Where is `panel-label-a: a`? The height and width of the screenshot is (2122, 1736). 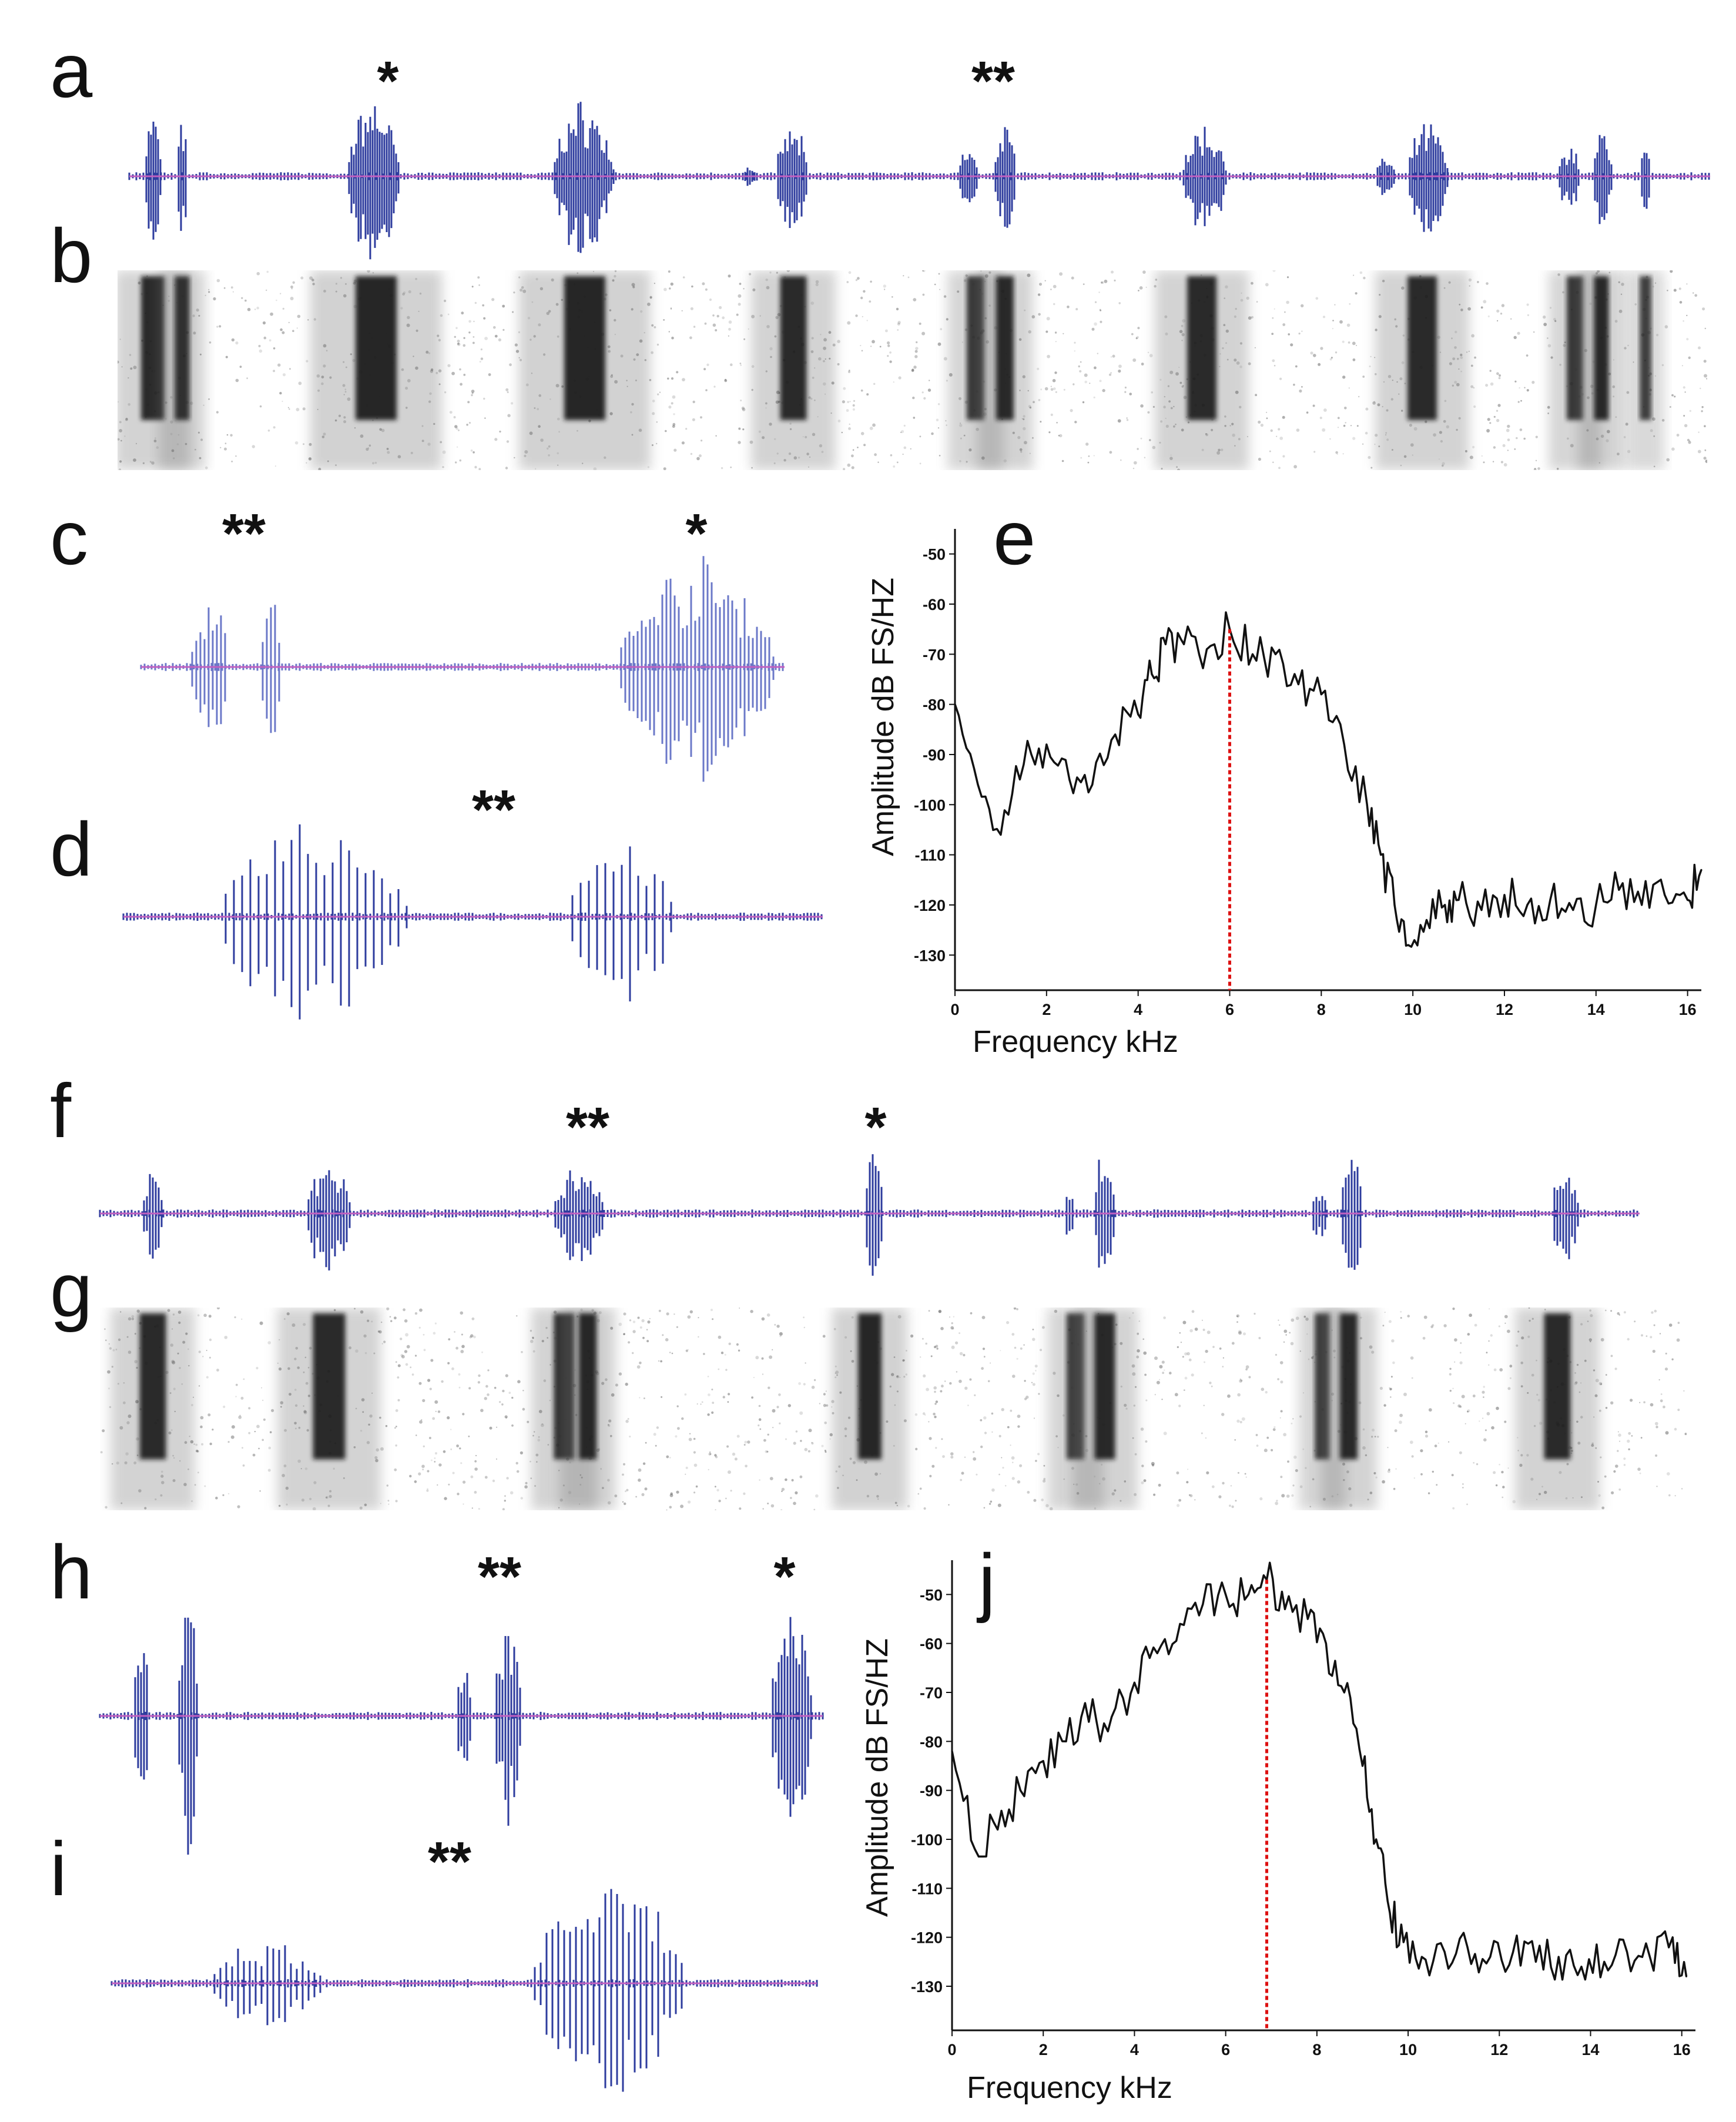 panel-label-a: a is located at coordinates (71, 70).